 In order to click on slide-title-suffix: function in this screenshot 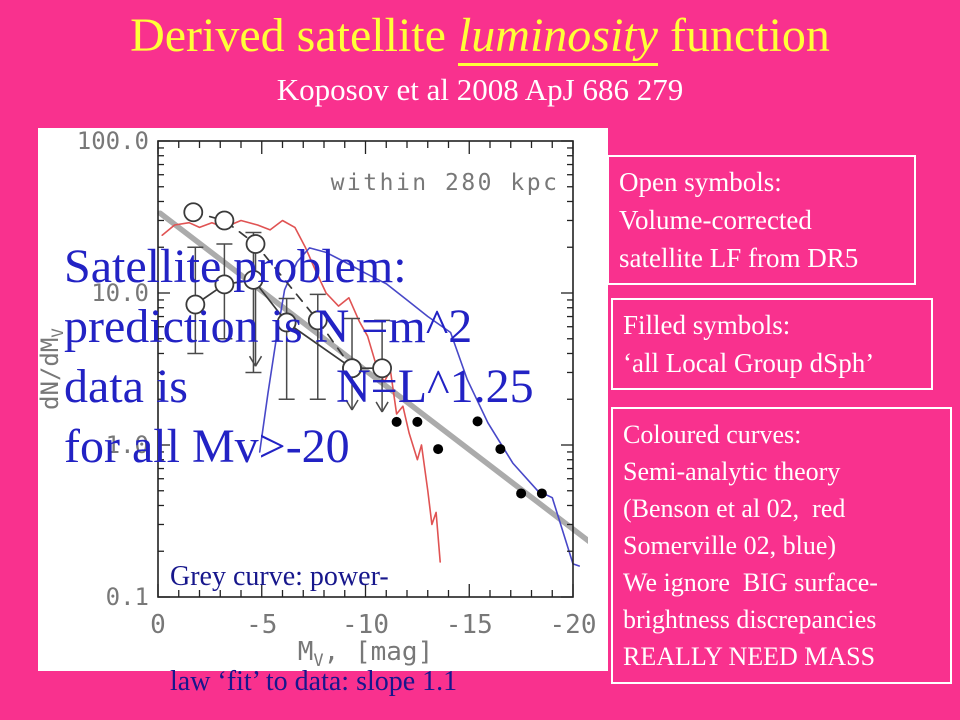, I will do `click(743, 35)`.